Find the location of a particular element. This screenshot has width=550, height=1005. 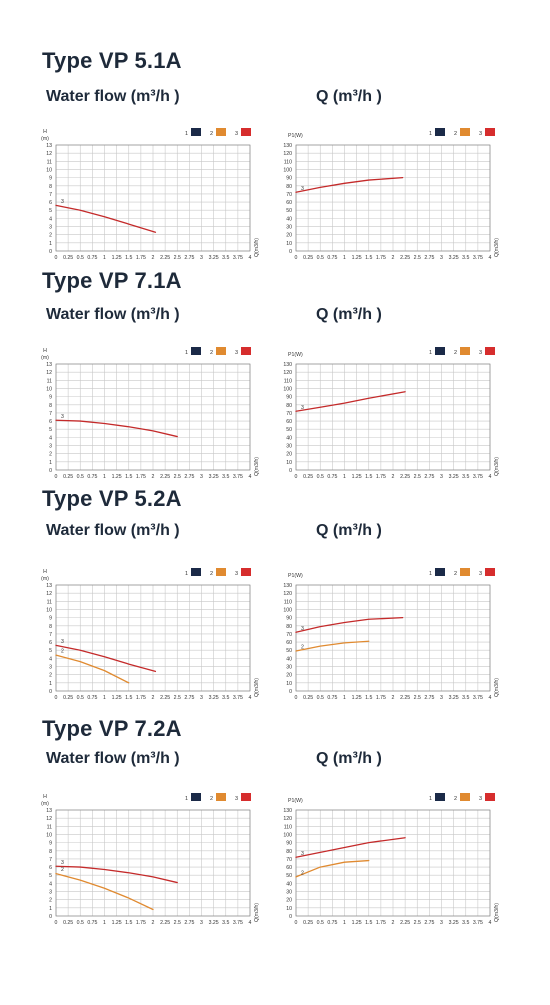

series-label: 2 is located at coordinates (302, 648).